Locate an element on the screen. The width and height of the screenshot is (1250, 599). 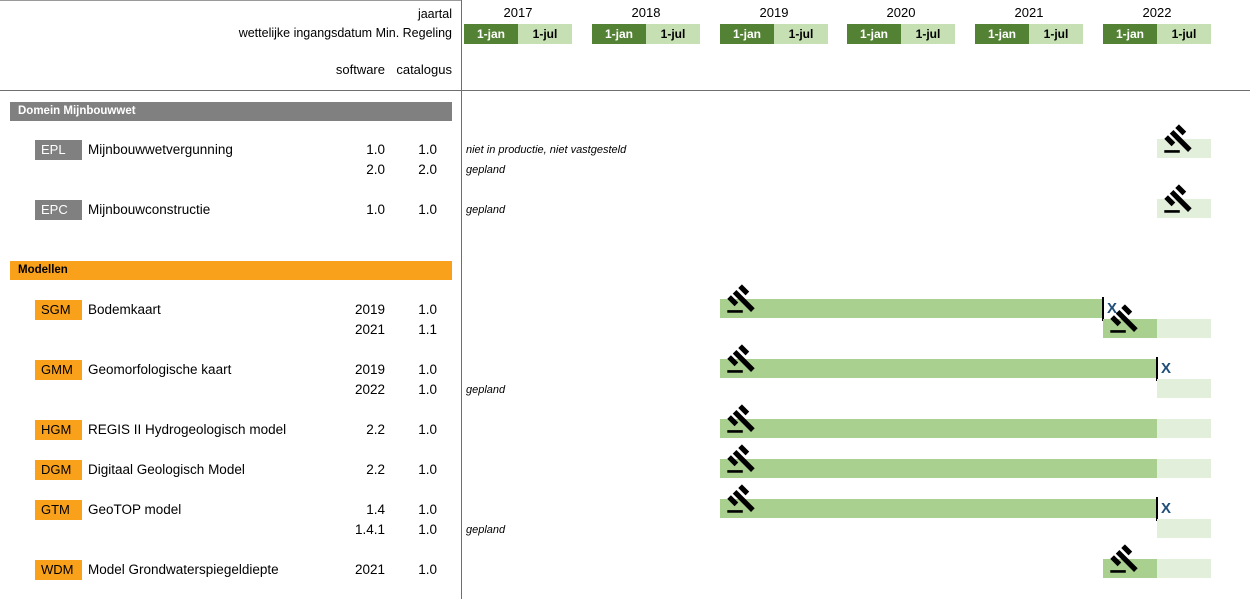
end-marker-x-SGM-v1: X is located at coordinates (1112, 308).